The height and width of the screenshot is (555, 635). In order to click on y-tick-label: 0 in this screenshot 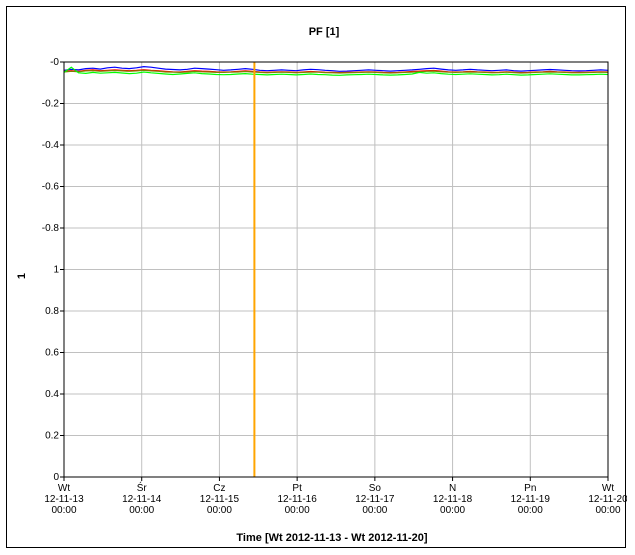, I will do `click(56, 477)`.